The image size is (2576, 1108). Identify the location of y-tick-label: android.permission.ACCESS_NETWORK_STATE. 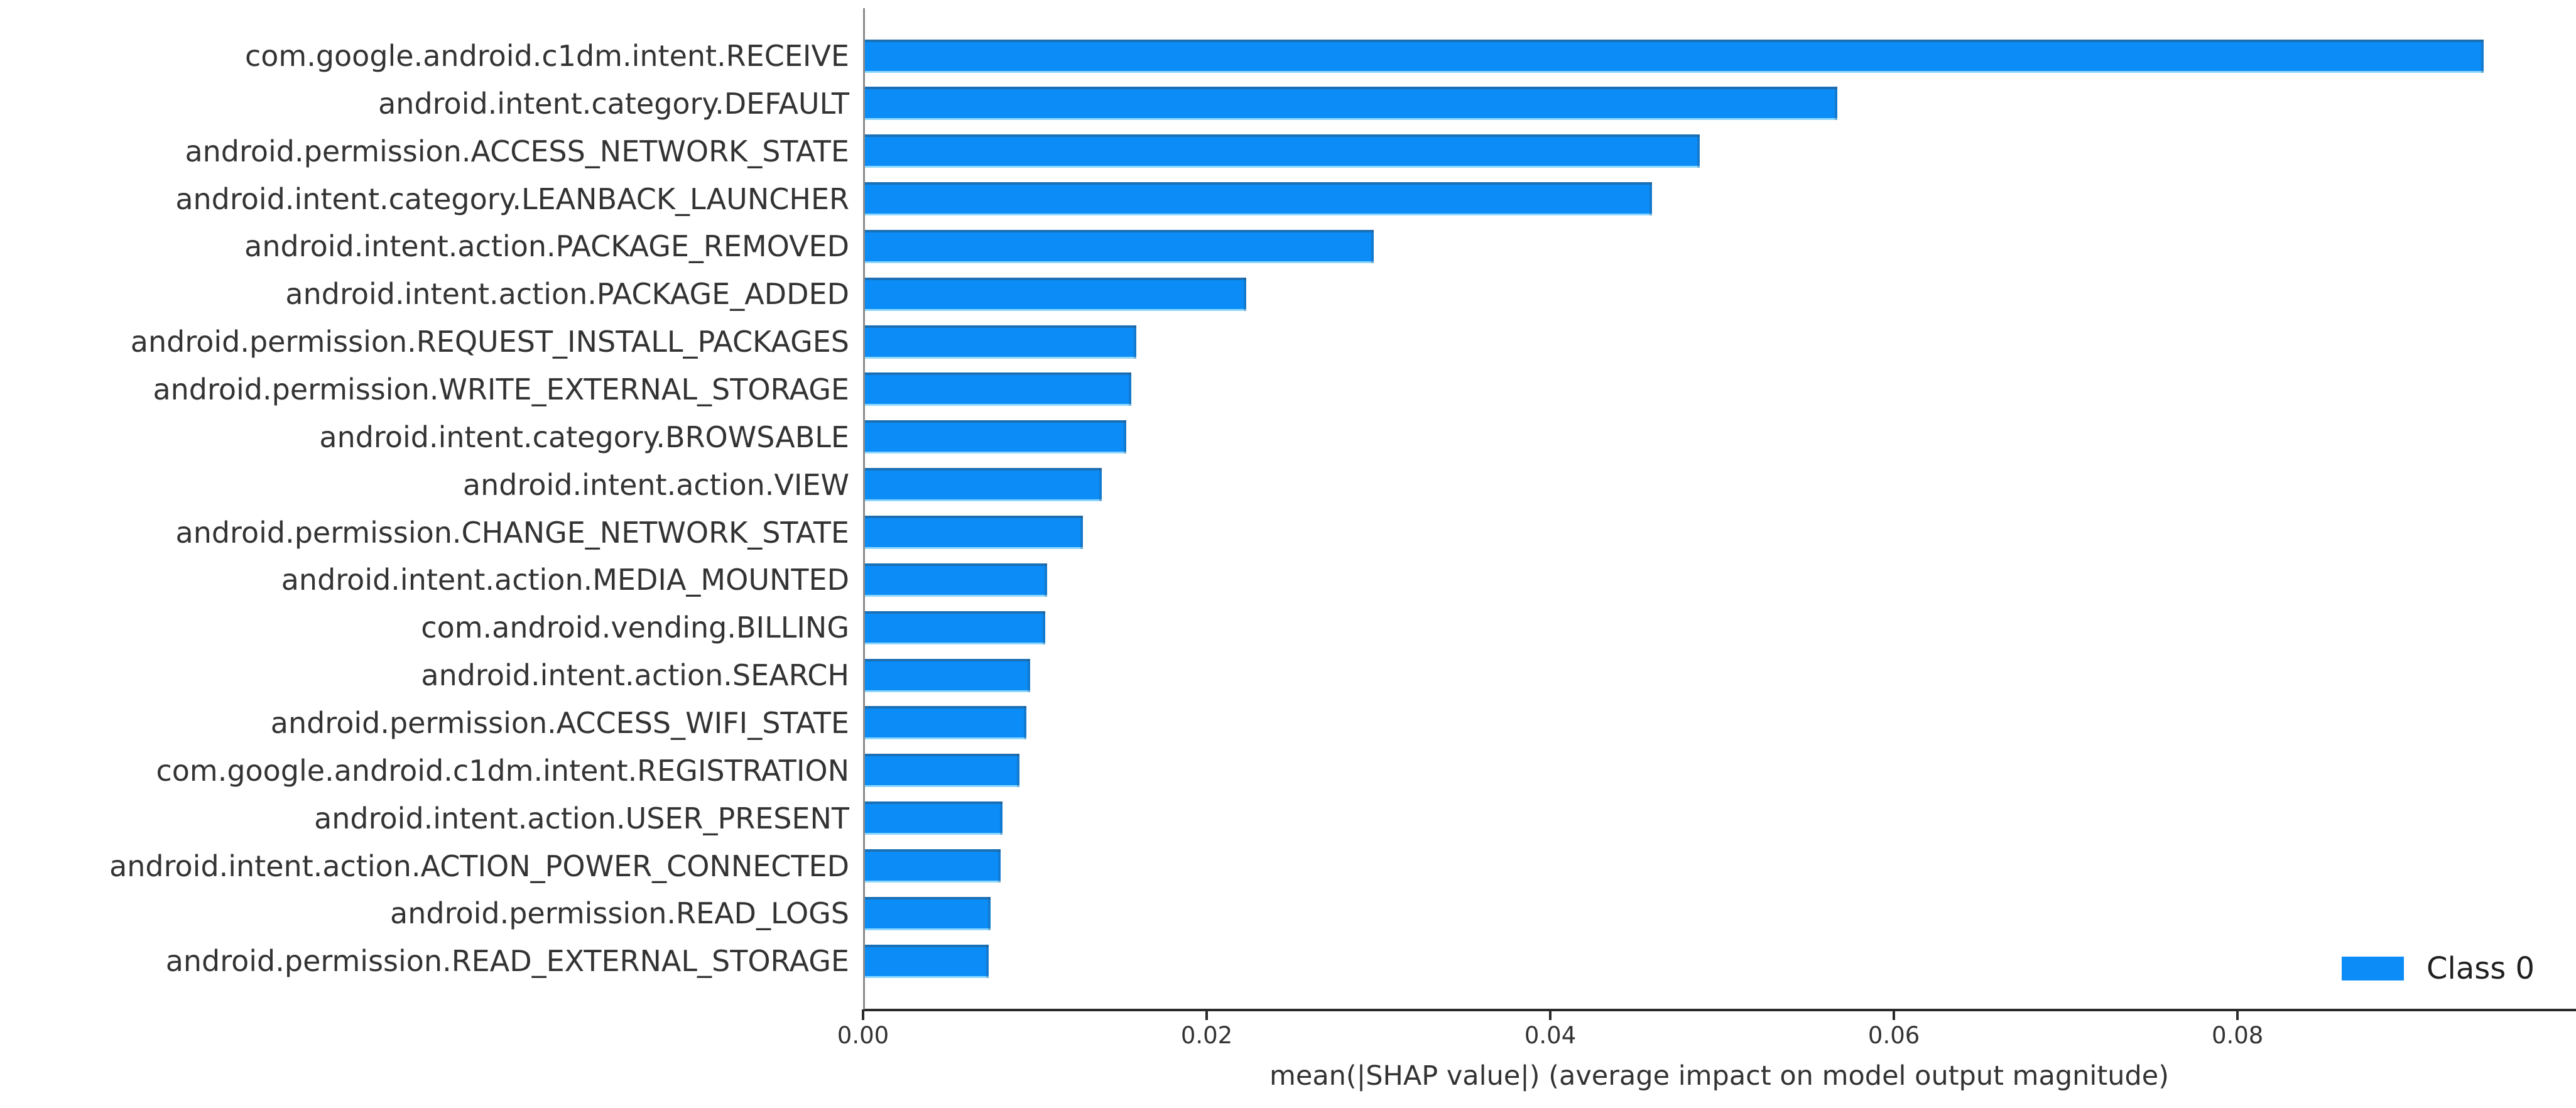
(517, 151).